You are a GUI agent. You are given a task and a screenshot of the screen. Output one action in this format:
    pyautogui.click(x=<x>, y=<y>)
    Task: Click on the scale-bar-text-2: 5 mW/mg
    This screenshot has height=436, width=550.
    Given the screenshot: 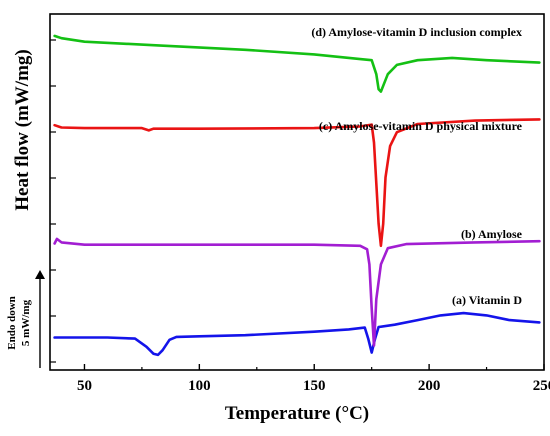 What is the action you would take?
    pyautogui.click(x=26, y=322)
    